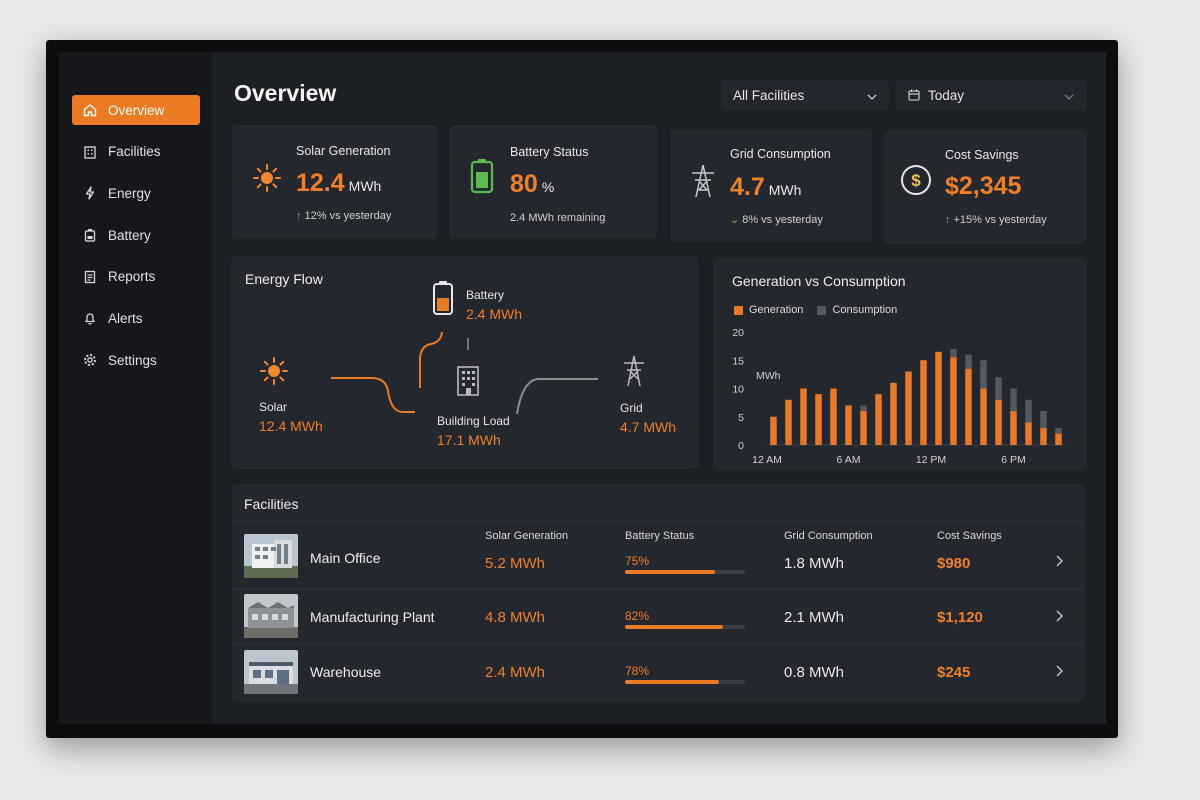 This screenshot has height=800, width=1200. Describe the element at coordinates (136, 277) in the screenshot. I see `sidebar-item-reports: Reports` at that location.